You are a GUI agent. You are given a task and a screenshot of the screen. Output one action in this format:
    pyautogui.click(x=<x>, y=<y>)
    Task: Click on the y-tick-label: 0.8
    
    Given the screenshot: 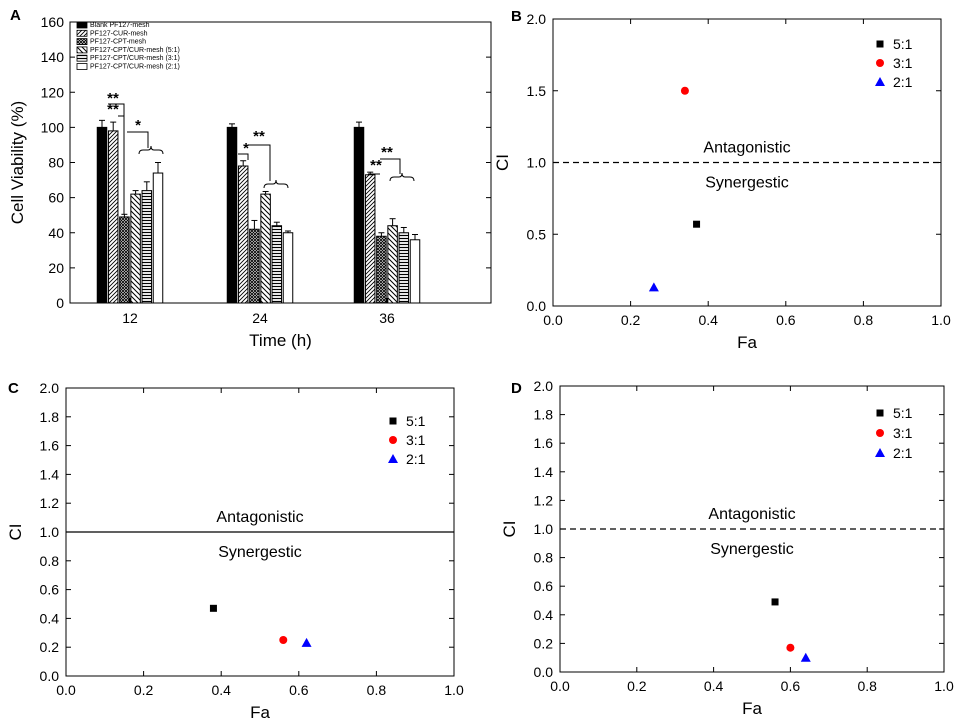 What is the action you would take?
    pyautogui.click(x=50, y=561)
    